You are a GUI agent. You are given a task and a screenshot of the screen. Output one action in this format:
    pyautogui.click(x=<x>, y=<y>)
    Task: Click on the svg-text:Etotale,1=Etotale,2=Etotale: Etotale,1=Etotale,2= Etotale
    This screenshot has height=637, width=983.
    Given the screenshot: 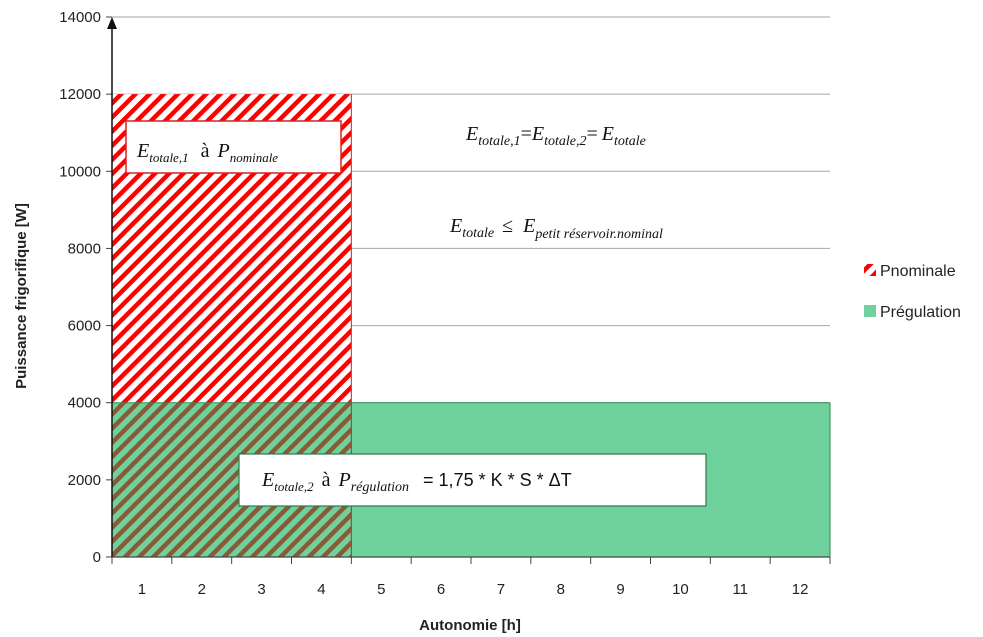 What is the action you would take?
    pyautogui.click(x=555, y=136)
    